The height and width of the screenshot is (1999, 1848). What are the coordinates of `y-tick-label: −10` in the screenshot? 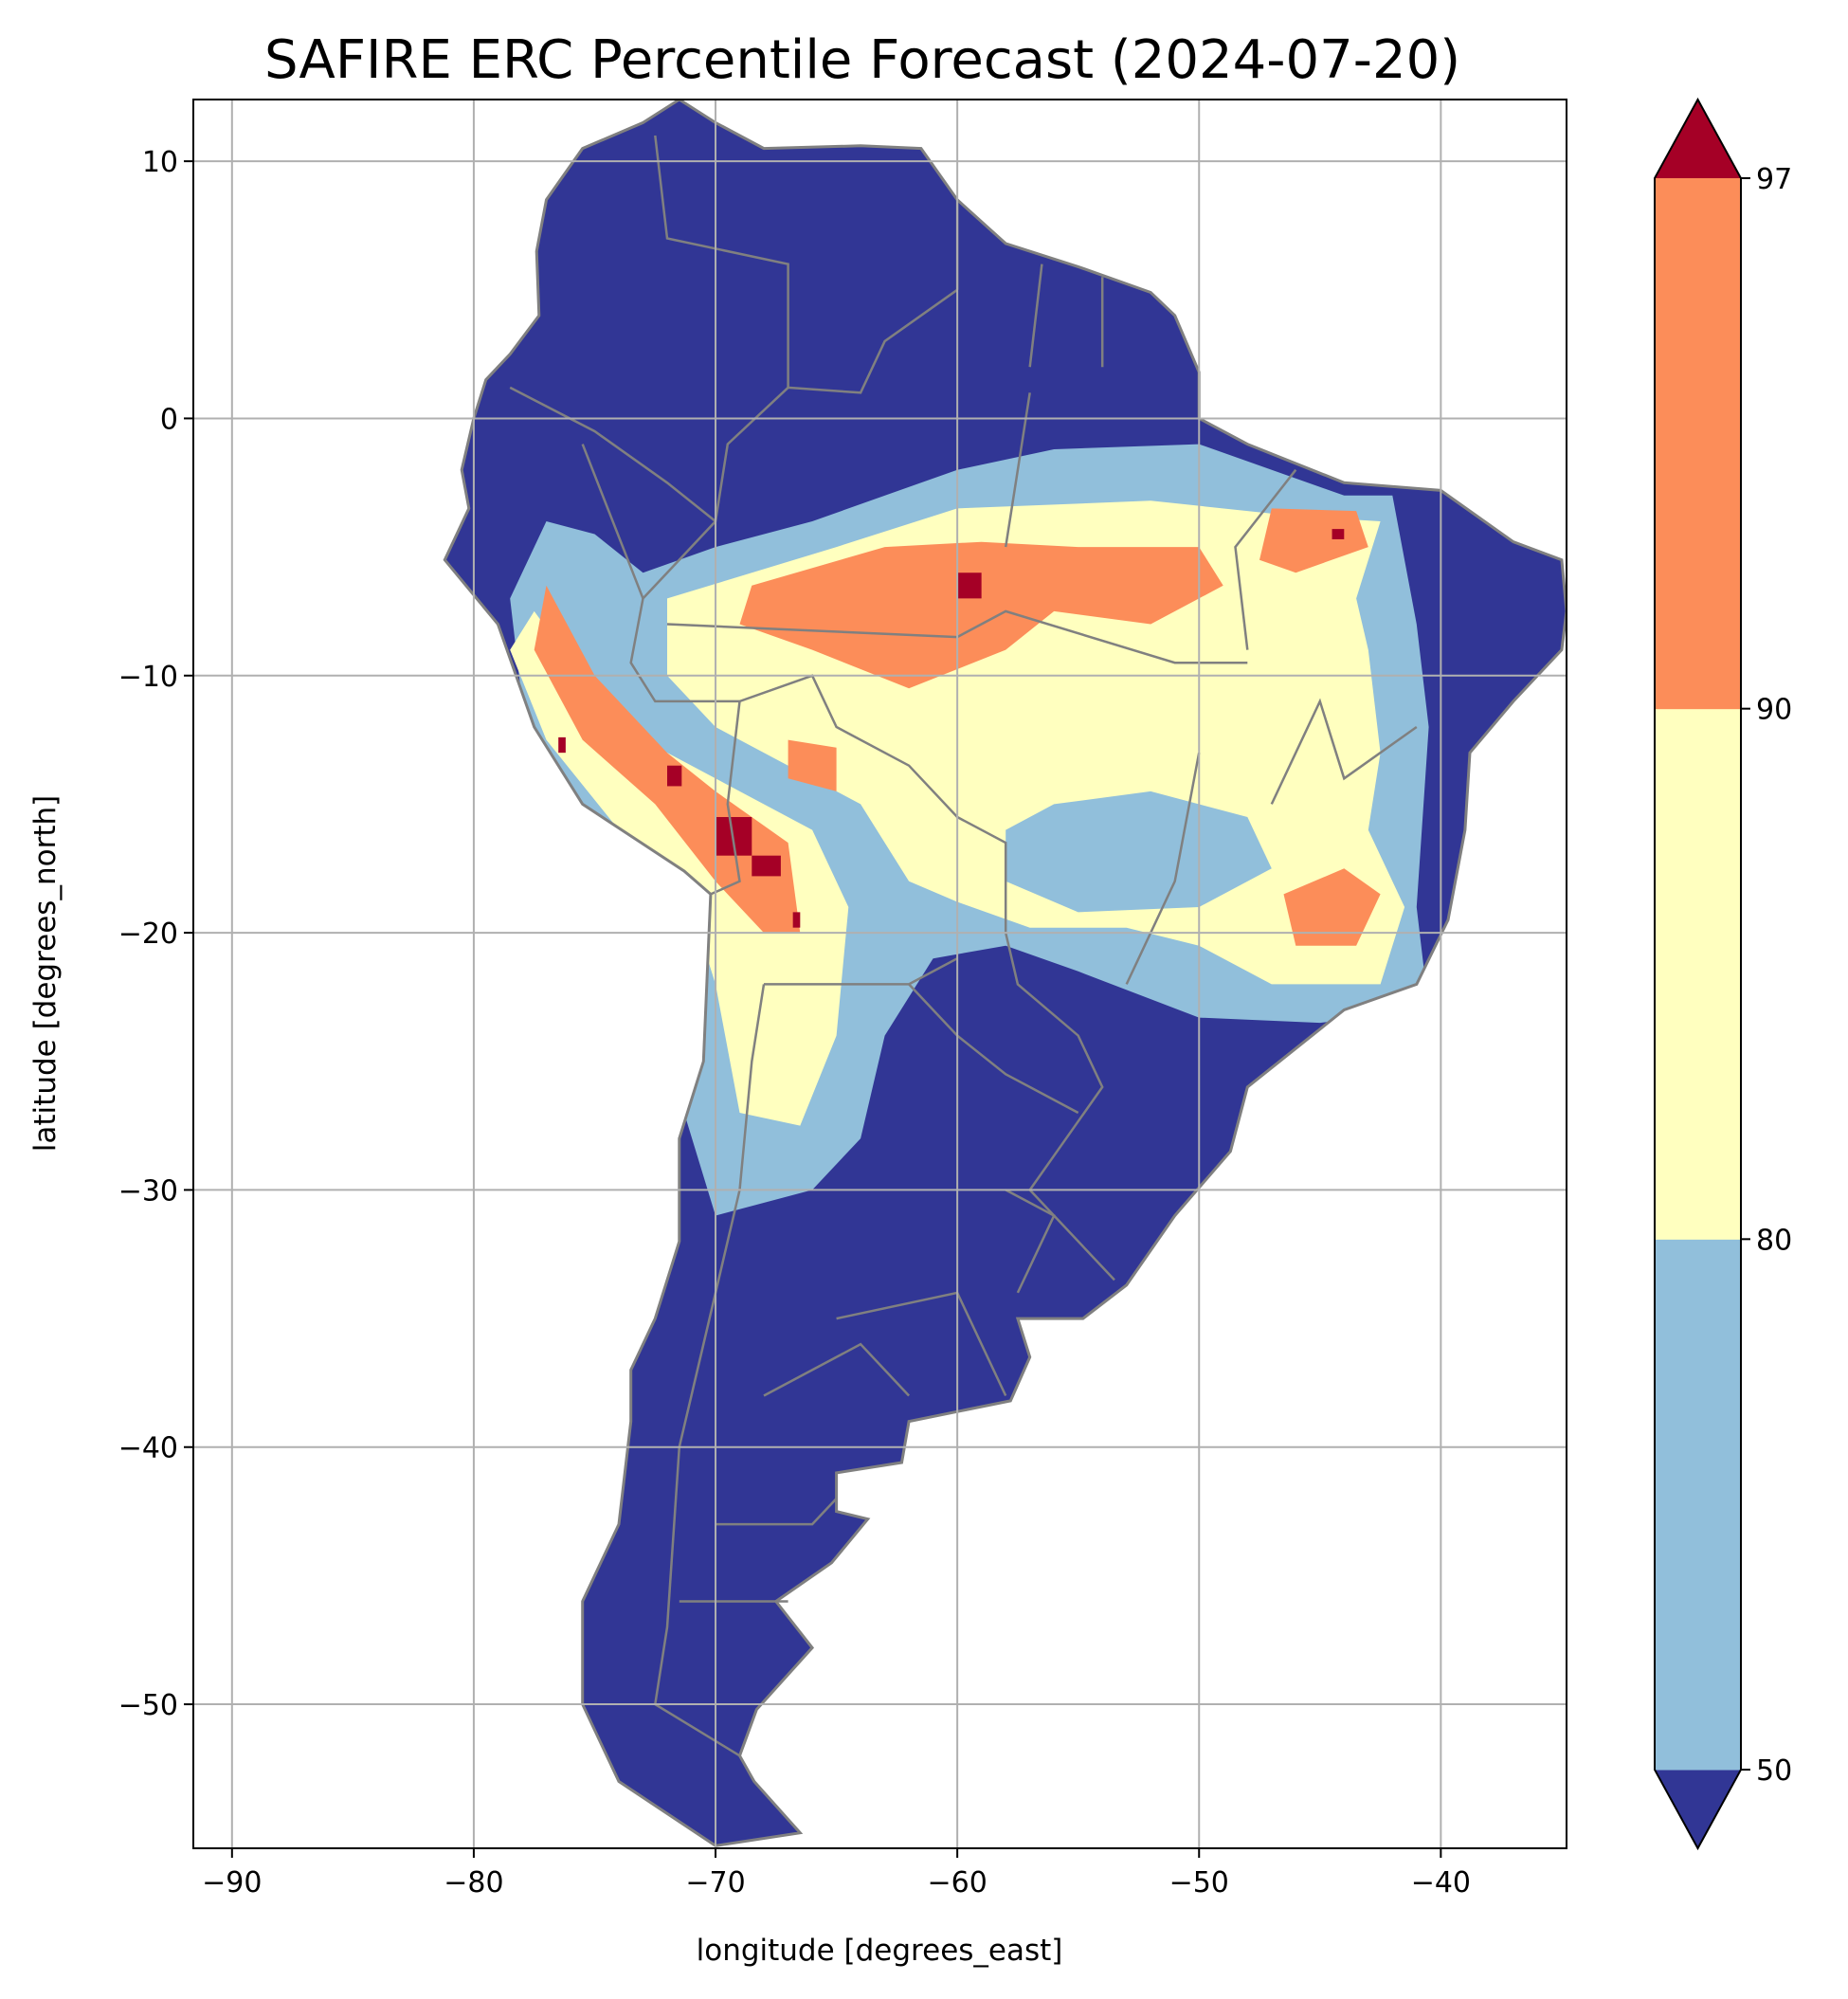 It's located at (148, 678).